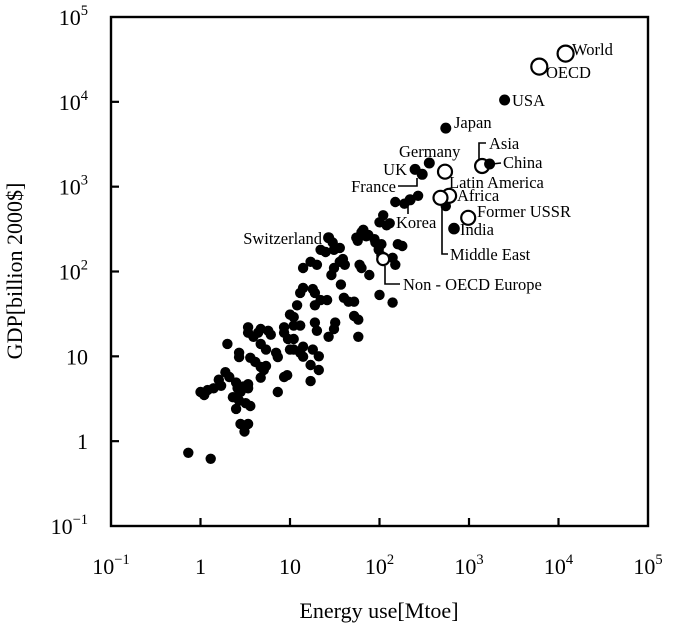 The height and width of the screenshot is (643, 677). What do you see at coordinates (565, 53) in the screenshot?
I see `point-world` at bounding box center [565, 53].